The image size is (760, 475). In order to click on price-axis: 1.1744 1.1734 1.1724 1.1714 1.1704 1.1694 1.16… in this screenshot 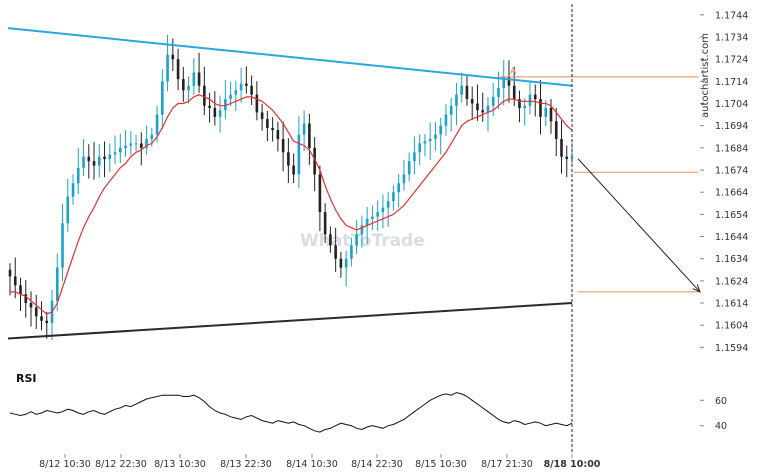, I will do `click(724, 182)`.